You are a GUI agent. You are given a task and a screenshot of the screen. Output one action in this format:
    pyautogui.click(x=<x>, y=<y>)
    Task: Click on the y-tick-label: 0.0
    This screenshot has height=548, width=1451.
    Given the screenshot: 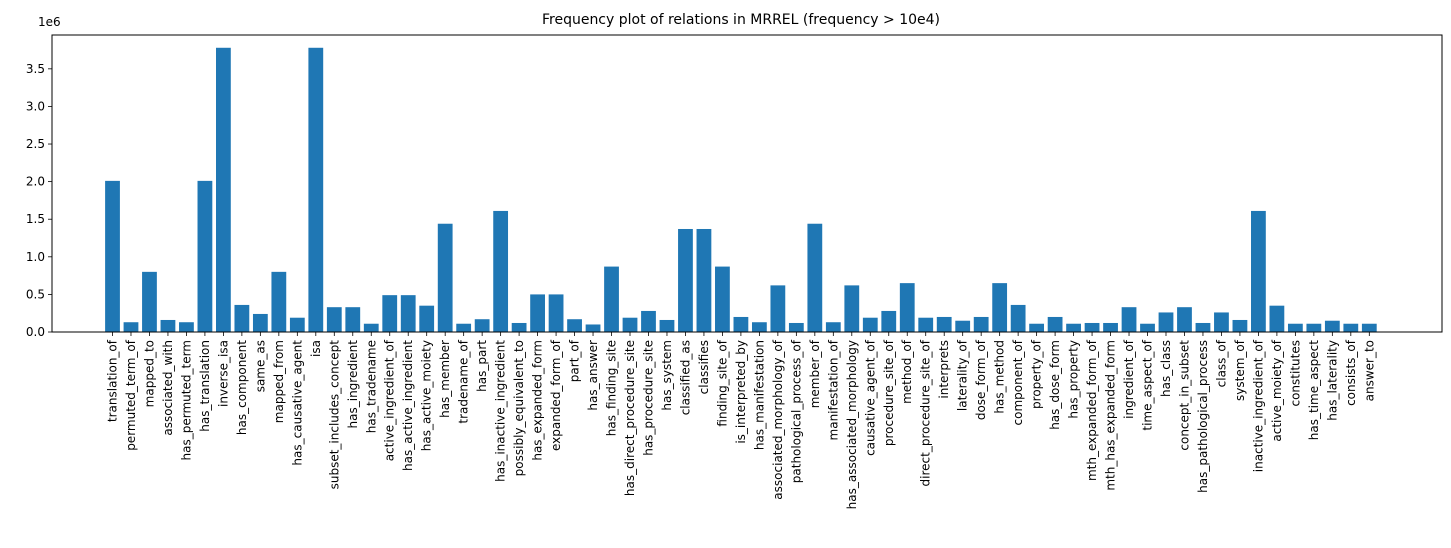 What is the action you would take?
    pyautogui.click(x=35, y=332)
    